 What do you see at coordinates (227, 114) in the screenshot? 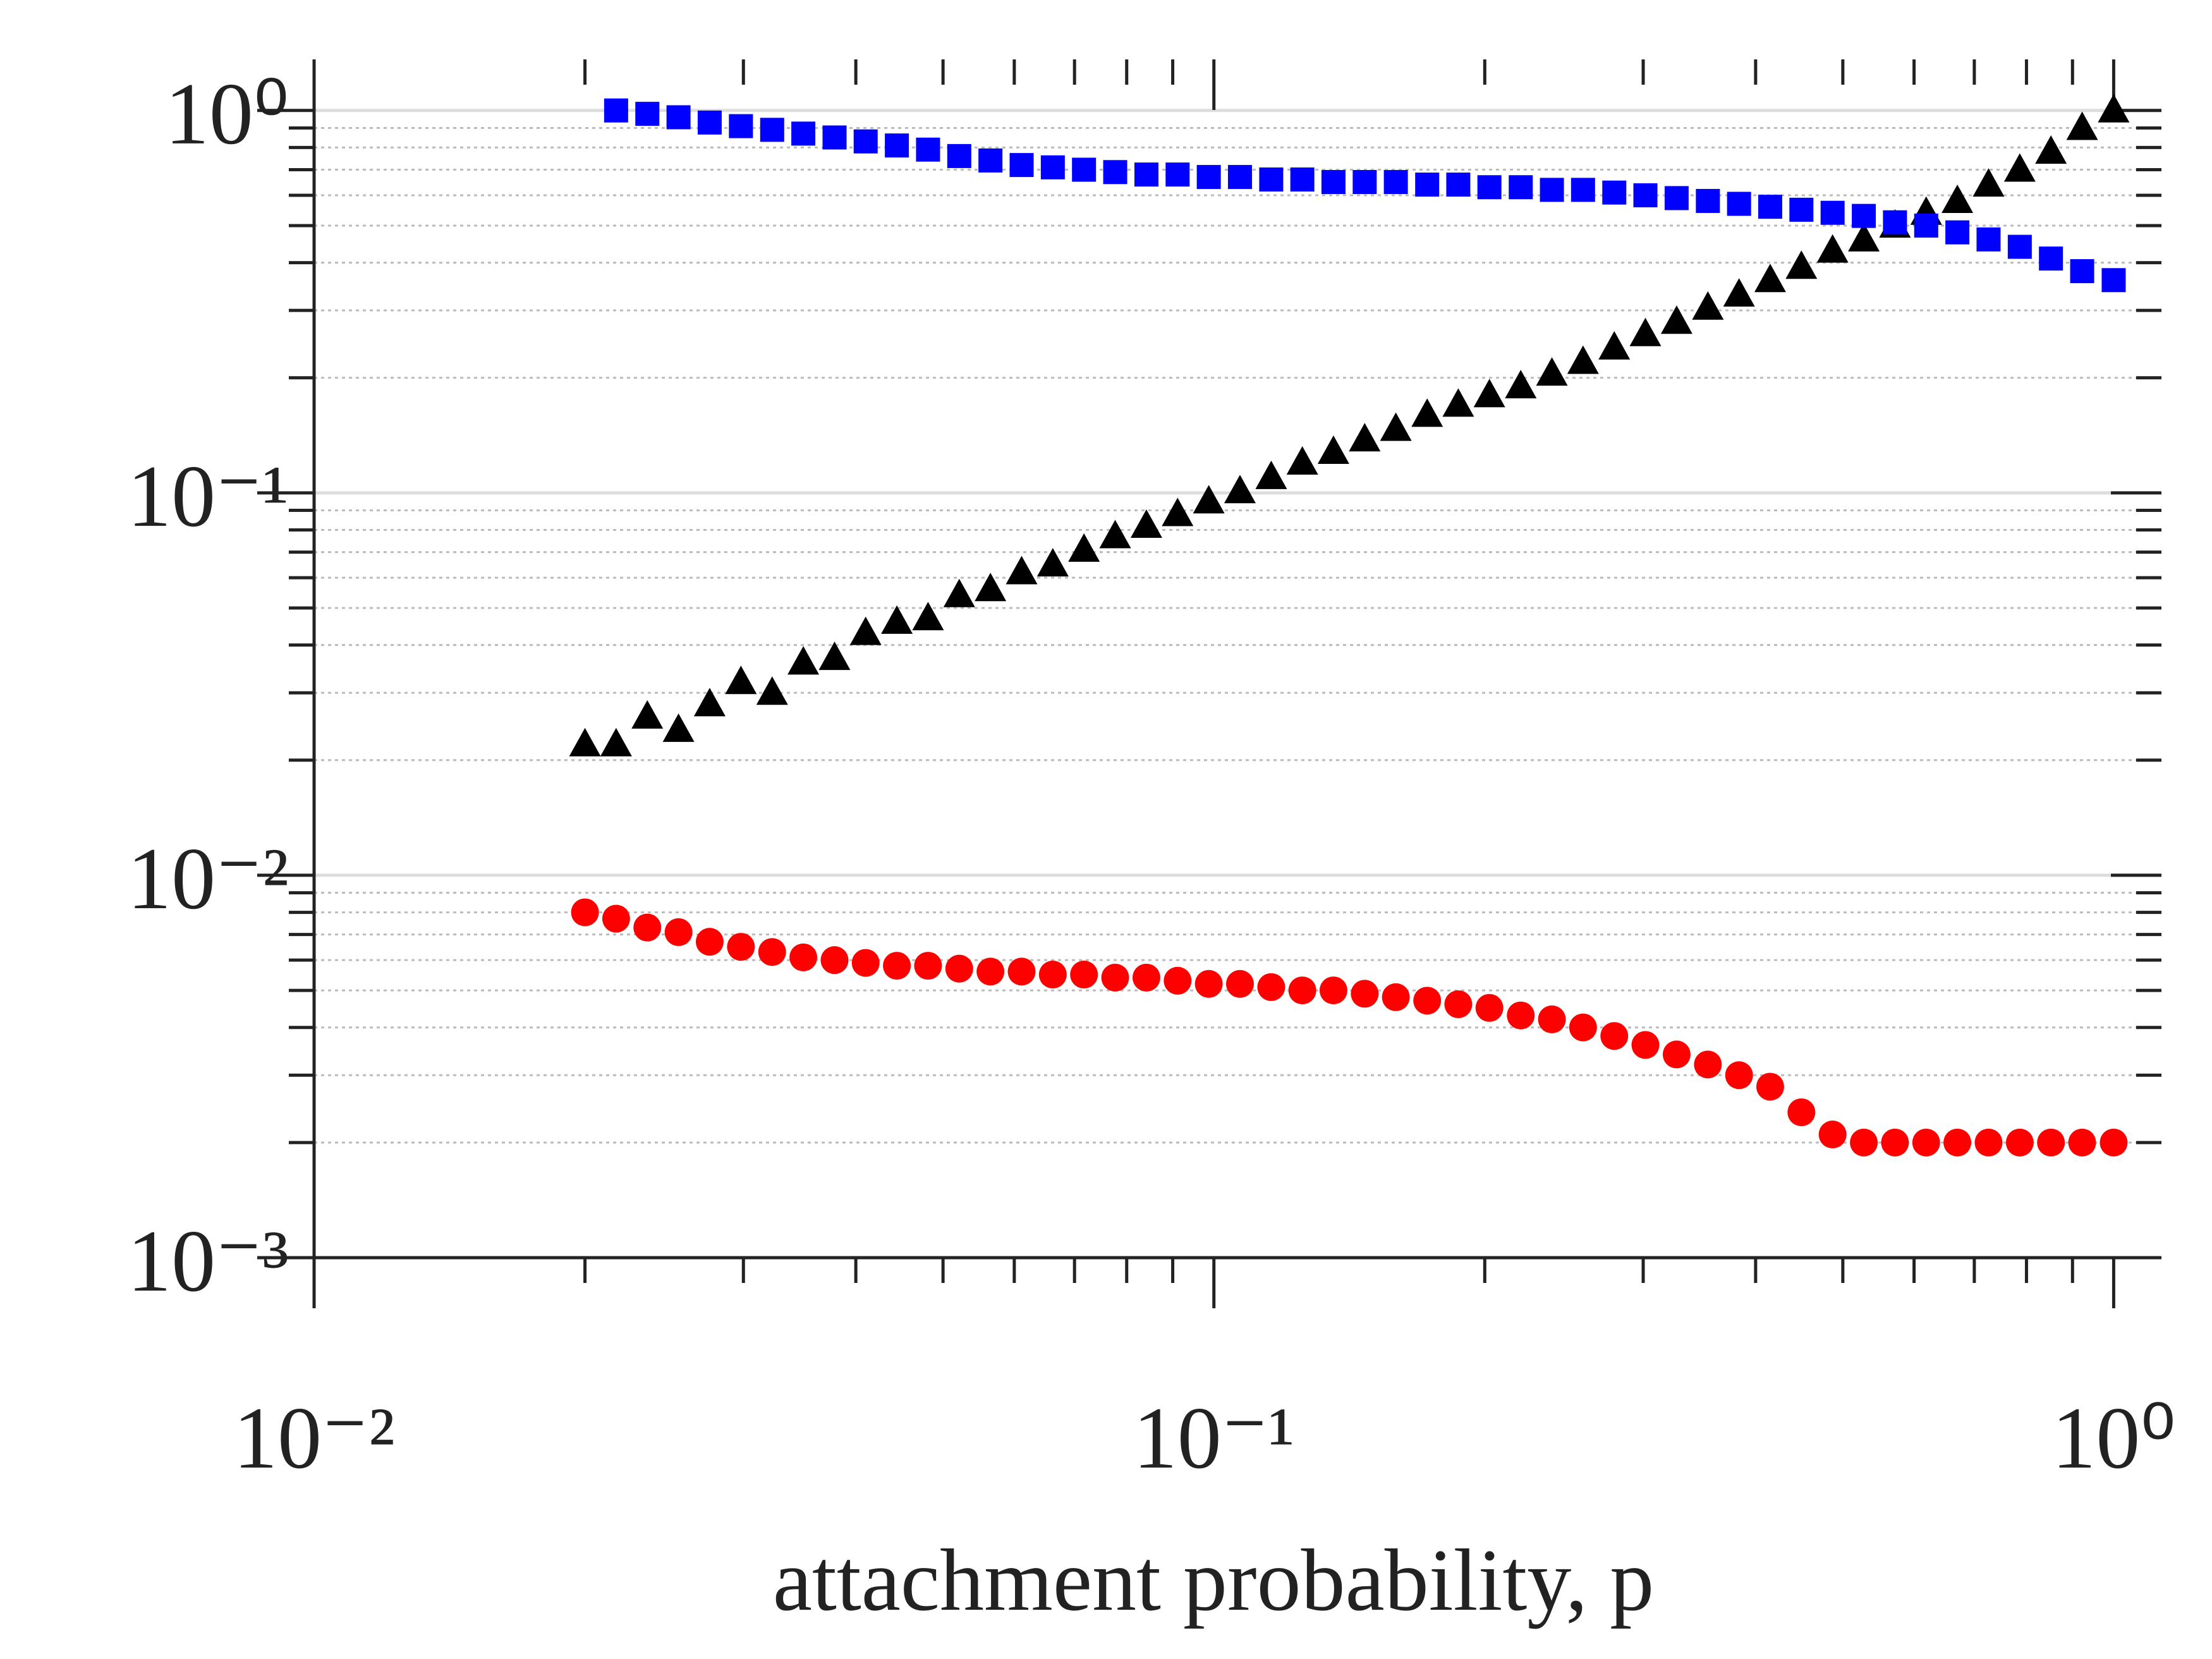
I see `y-tick-label: 10⁰` at bounding box center [227, 114].